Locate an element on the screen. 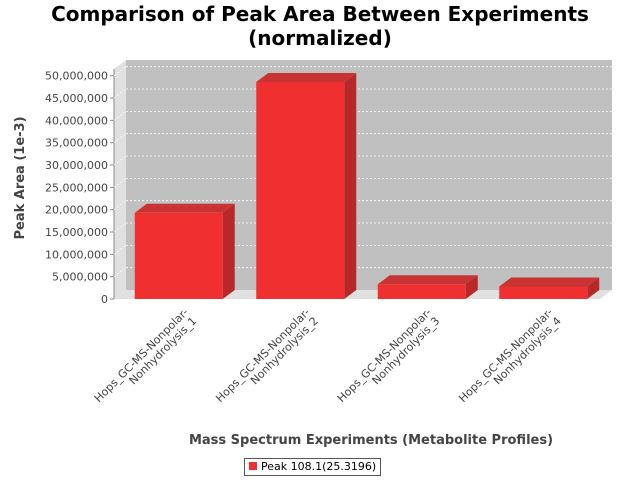 The width and height of the screenshot is (640, 480). legend: Peak 108.1(25.3196) is located at coordinates (313, 467).